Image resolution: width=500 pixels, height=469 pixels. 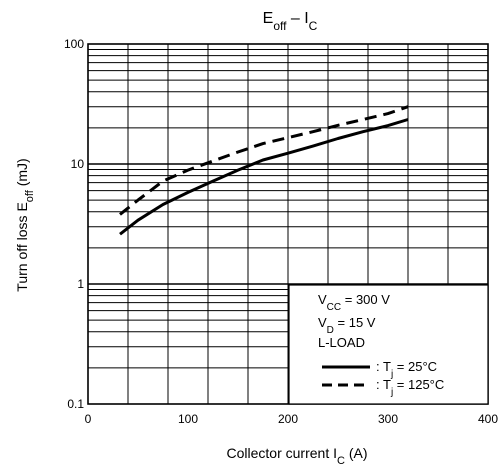 What do you see at coordinates (74, 44) in the screenshot?
I see `y-tick-label: 100` at bounding box center [74, 44].